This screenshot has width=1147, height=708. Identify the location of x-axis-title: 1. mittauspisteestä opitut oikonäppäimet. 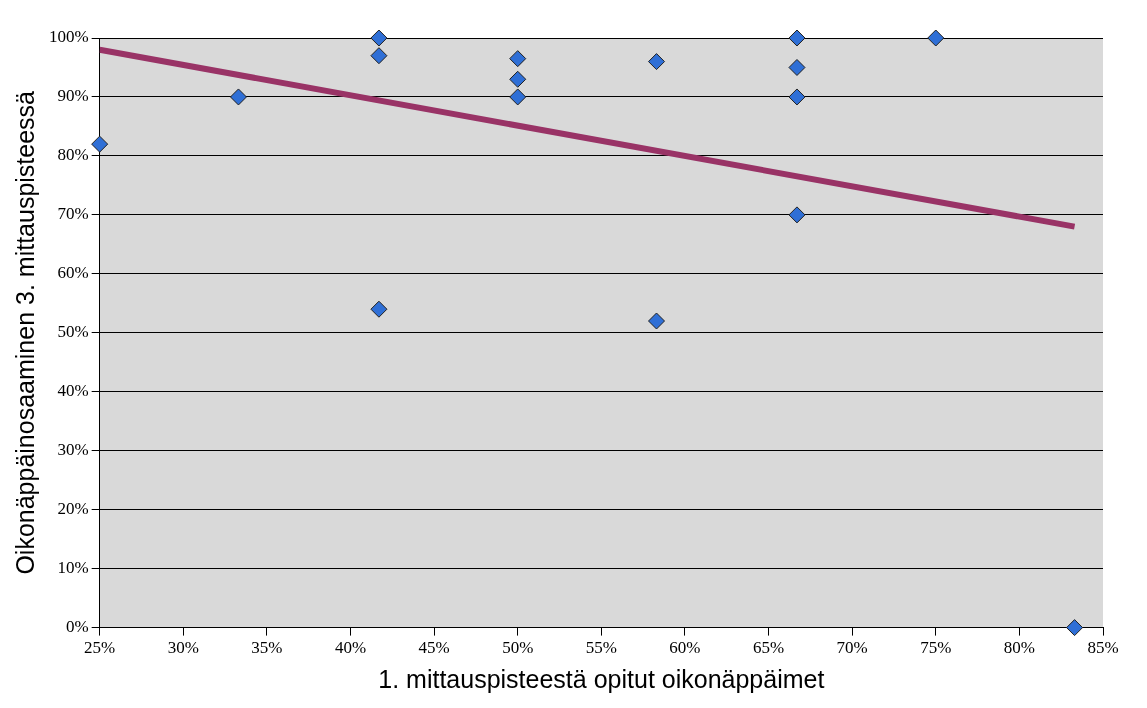
(601, 678).